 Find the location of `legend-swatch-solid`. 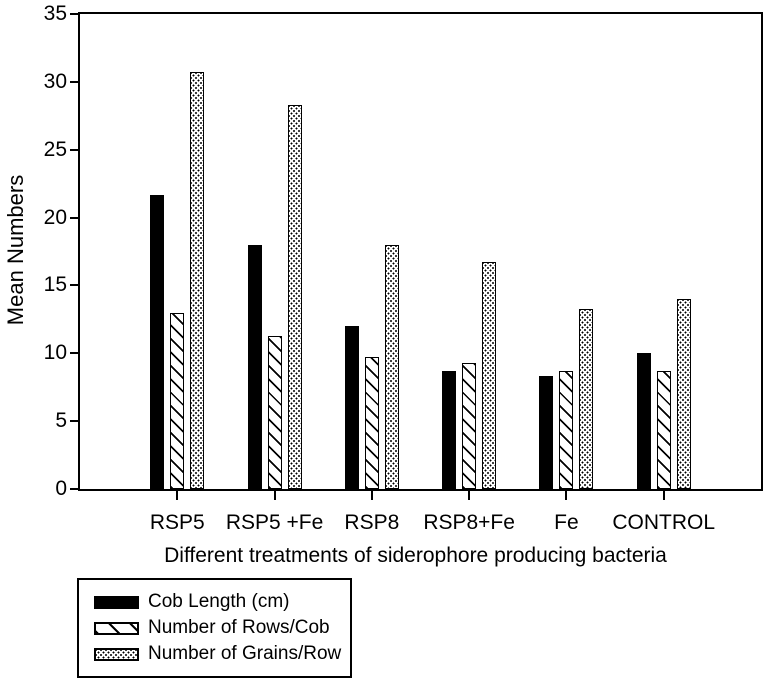

legend-swatch-solid is located at coordinates (116, 602).